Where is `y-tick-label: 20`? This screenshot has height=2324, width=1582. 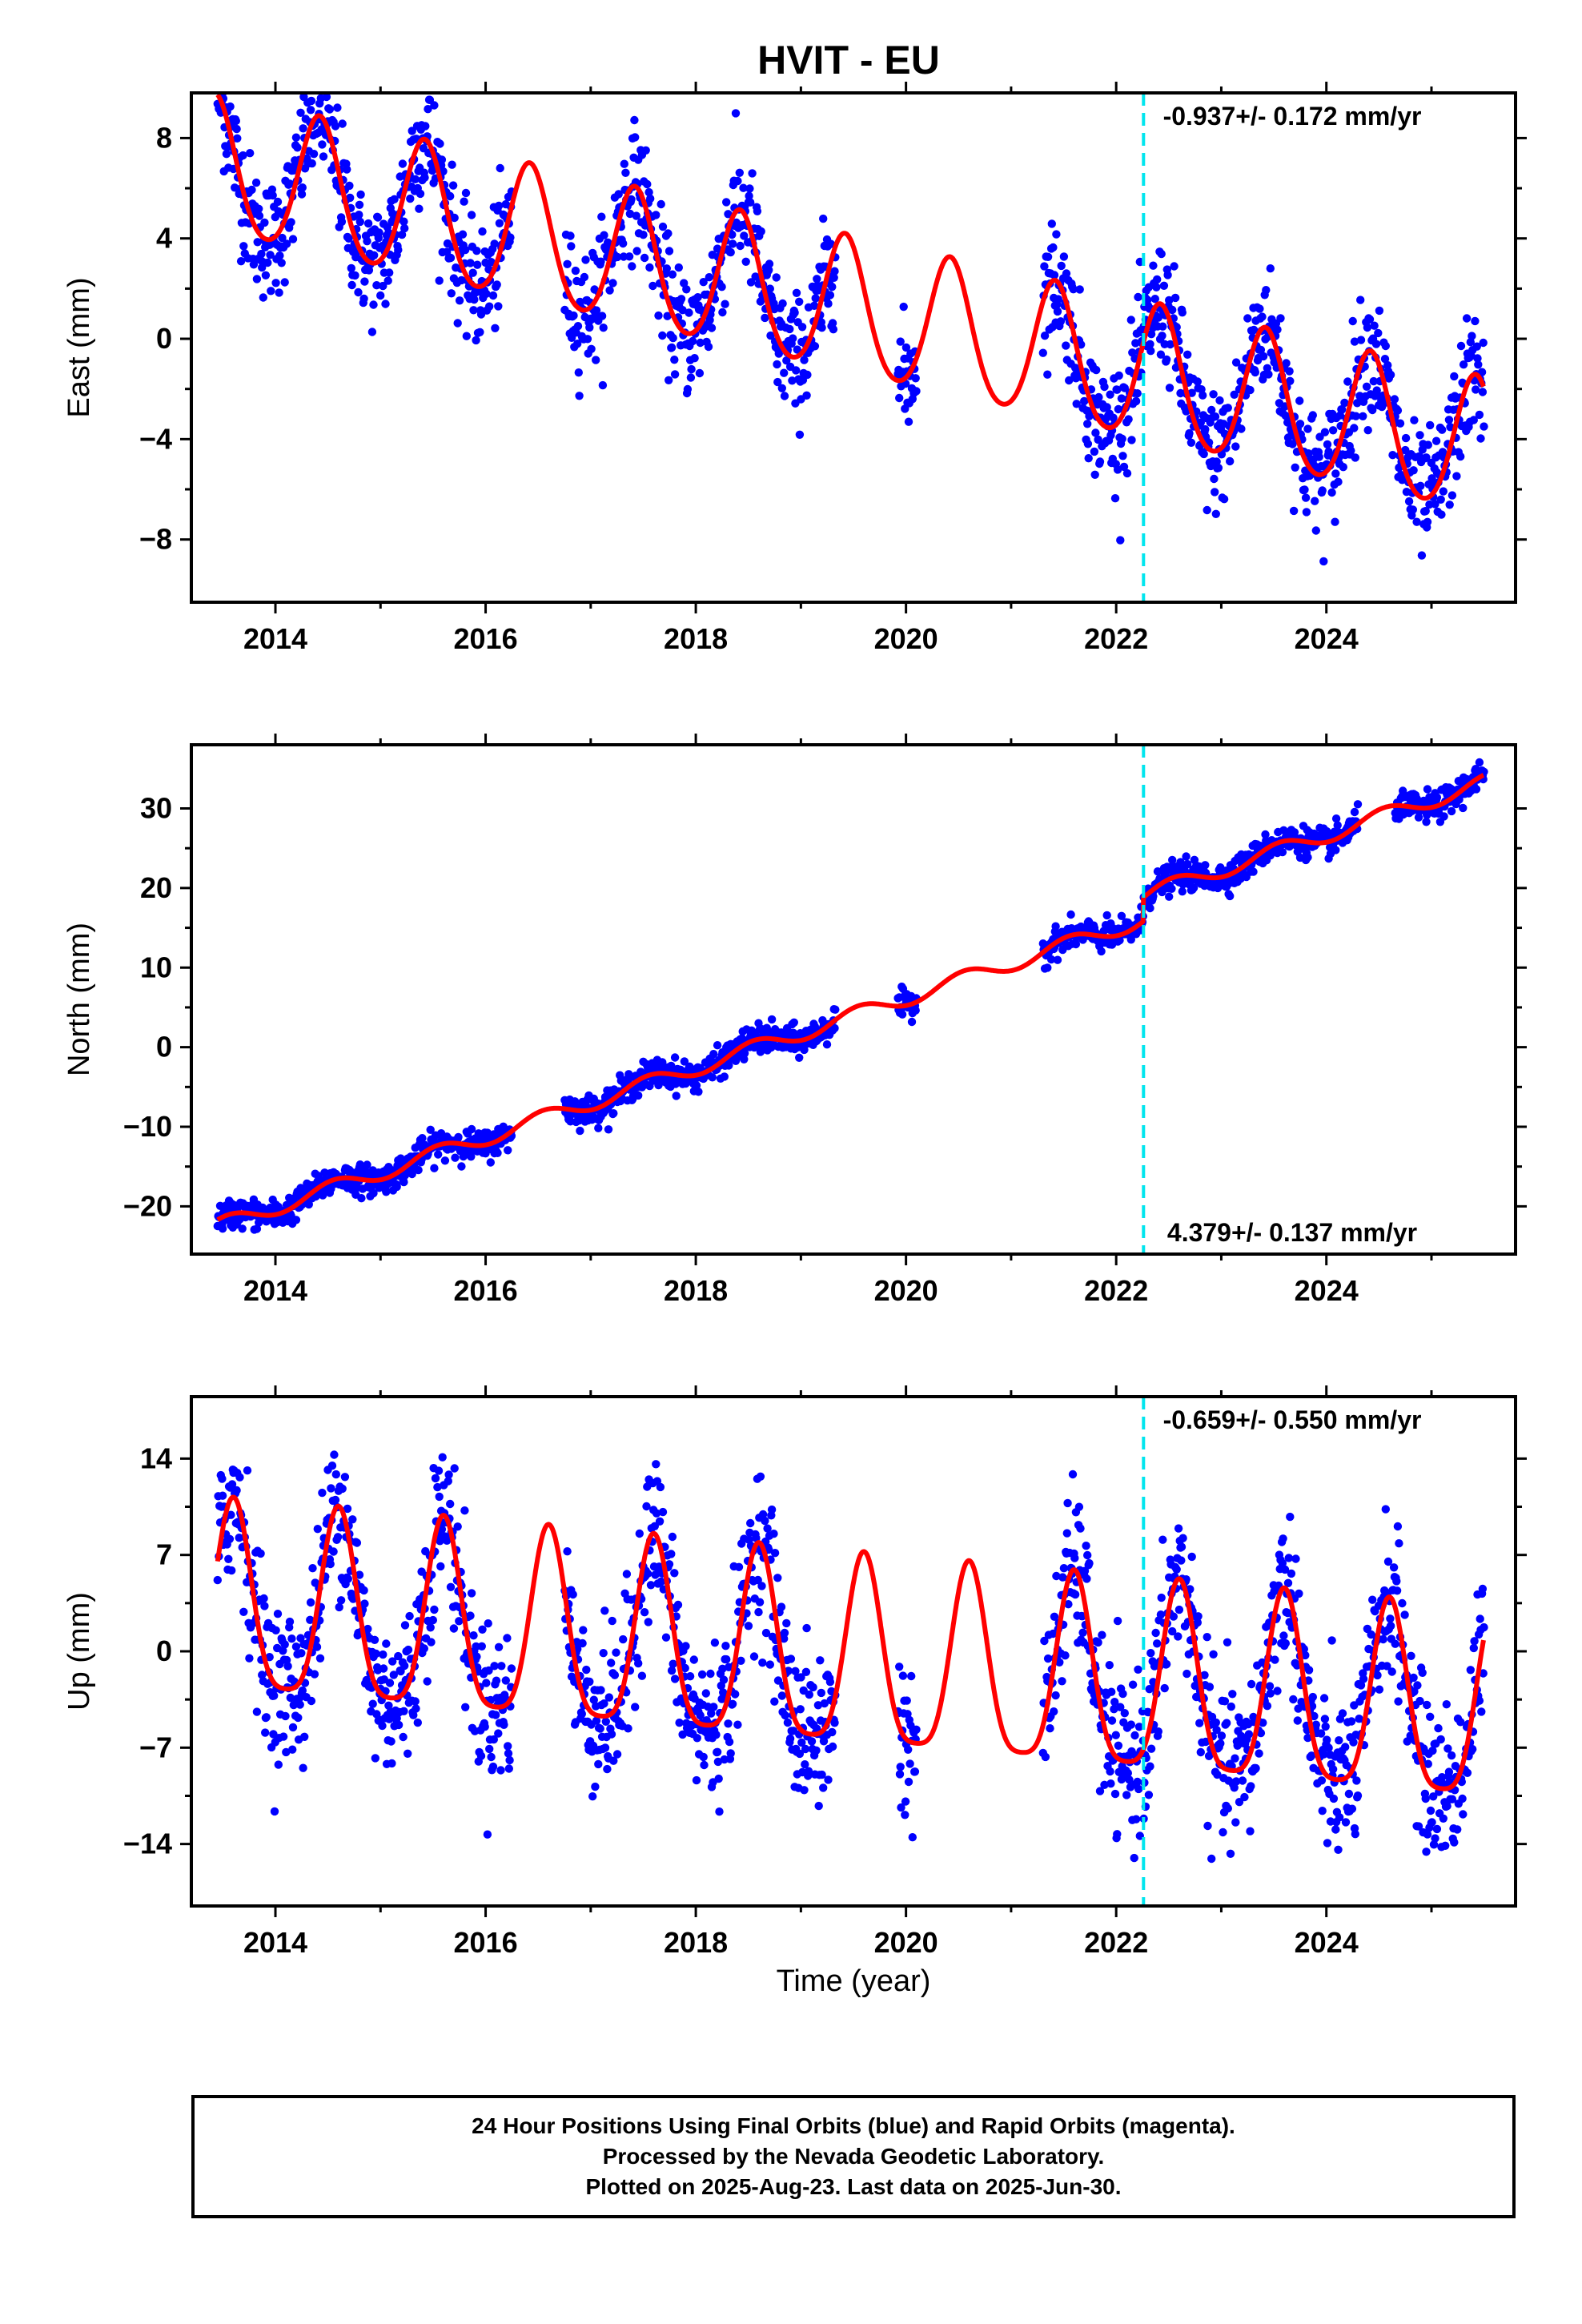 y-tick-label: 20 is located at coordinates (156, 887).